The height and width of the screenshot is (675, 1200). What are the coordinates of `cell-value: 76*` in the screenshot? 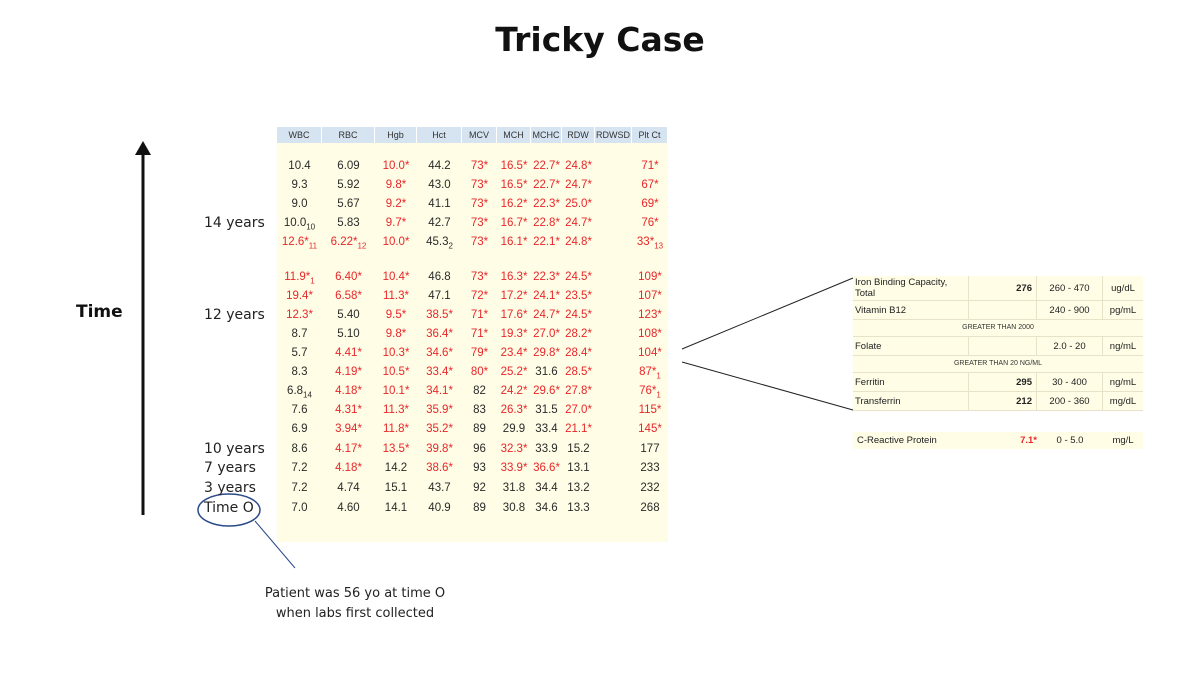 It's located at (650, 223).